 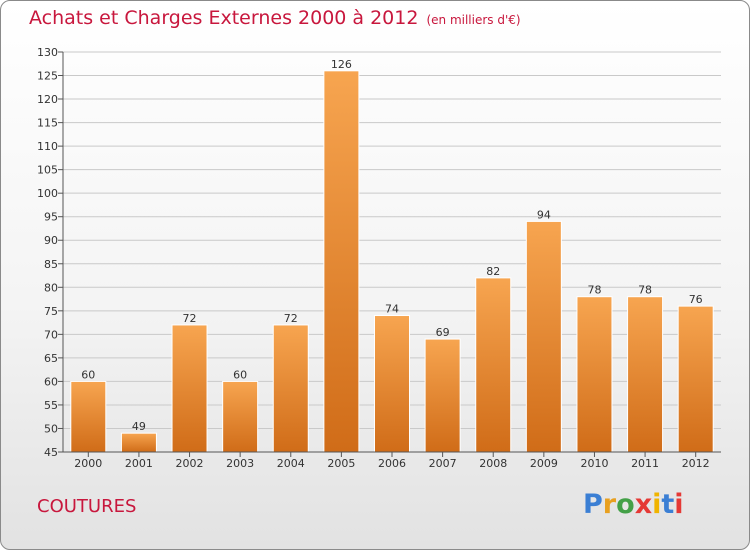 What do you see at coordinates (594, 290) in the screenshot?
I see `value-label-2010: 78` at bounding box center [594, 290].